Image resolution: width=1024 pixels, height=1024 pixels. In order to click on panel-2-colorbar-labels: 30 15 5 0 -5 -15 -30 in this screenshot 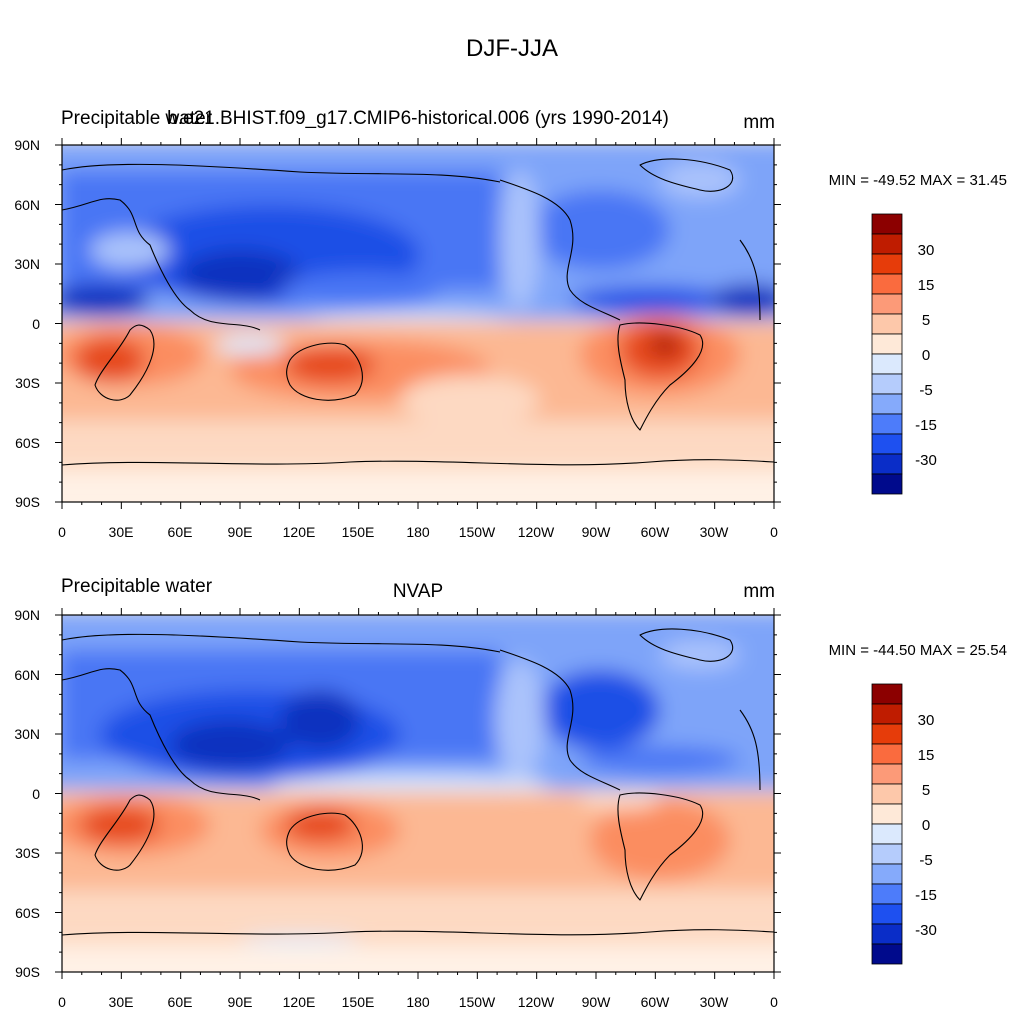, I will do `click(926, 825)`.